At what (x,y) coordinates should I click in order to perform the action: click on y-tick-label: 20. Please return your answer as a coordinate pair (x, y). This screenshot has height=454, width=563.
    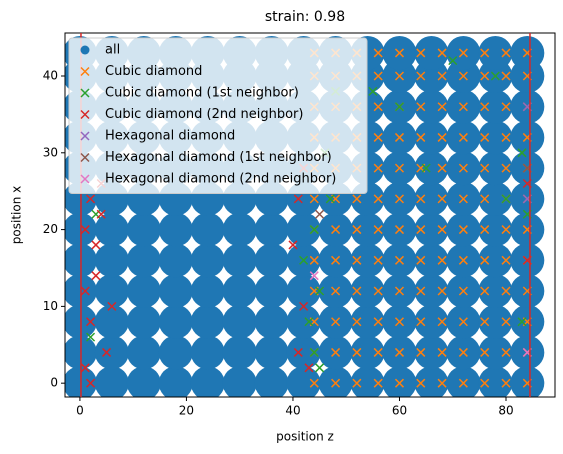
    Looking at the image, I should click on (50, 229).